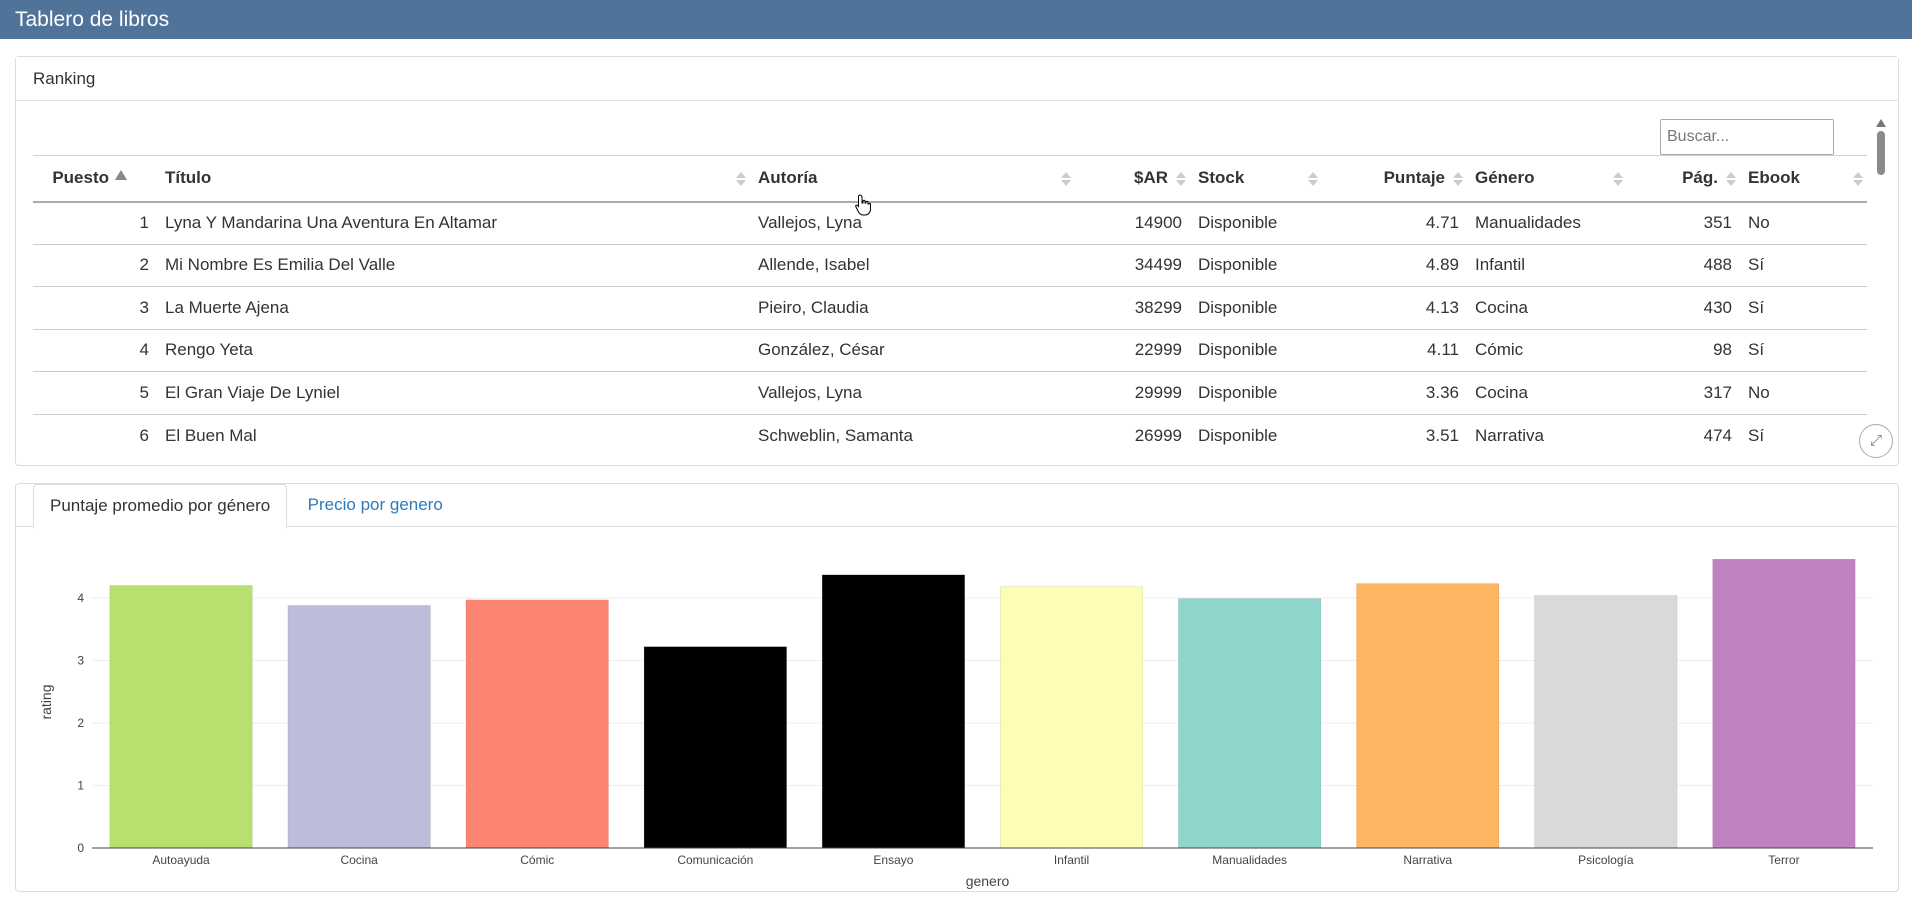 The height and width of the screenshot is (910, 1912). What do you see at coordinates (80, 723) in the screenshot?
I see `y-tick-label: 2` at bounding box center [80, 723].